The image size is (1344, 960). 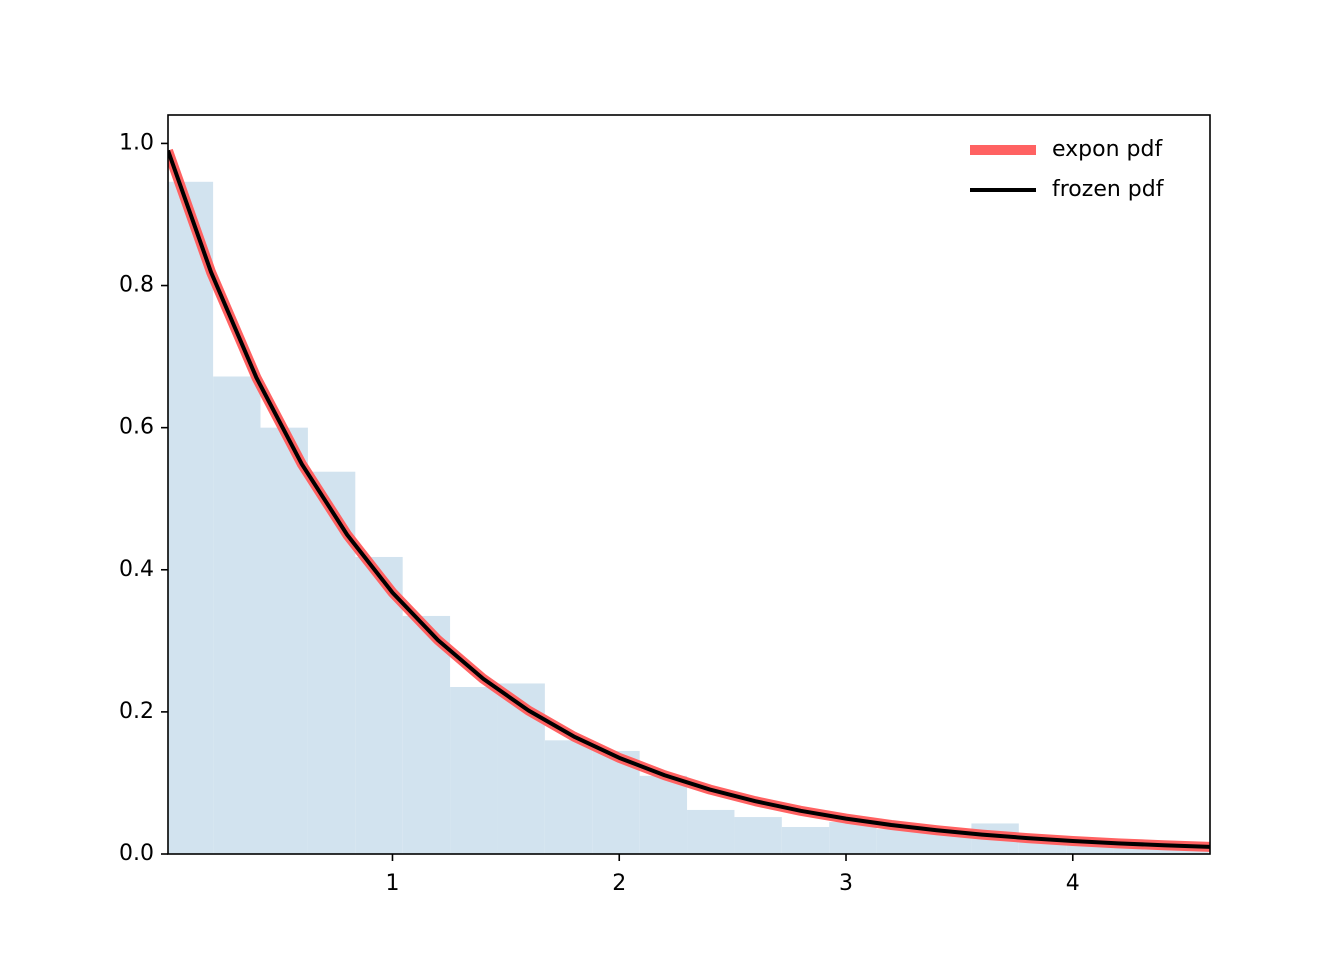 What do you see at coordinates (1108, 189) in the screenshot?
I see `legend-label: frozen pdf` at bounding box center [1108, 189].